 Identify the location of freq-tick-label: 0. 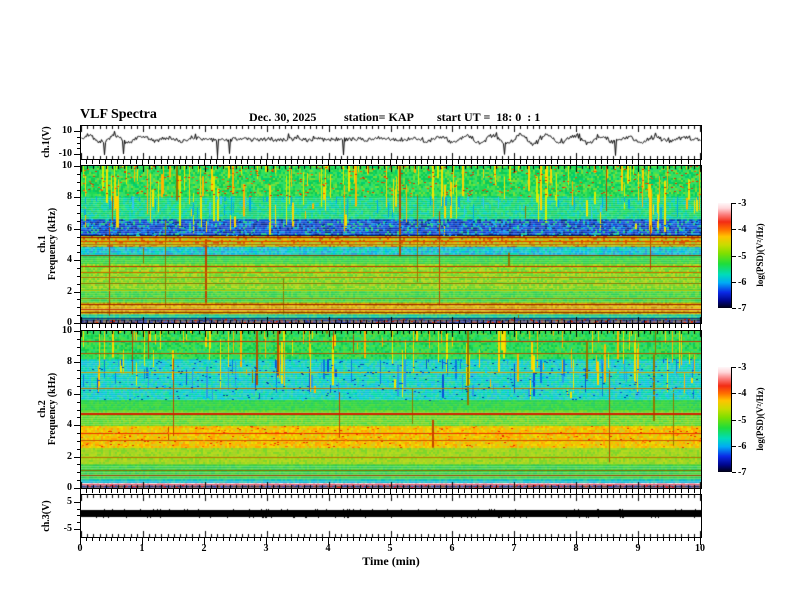
(69, 322).